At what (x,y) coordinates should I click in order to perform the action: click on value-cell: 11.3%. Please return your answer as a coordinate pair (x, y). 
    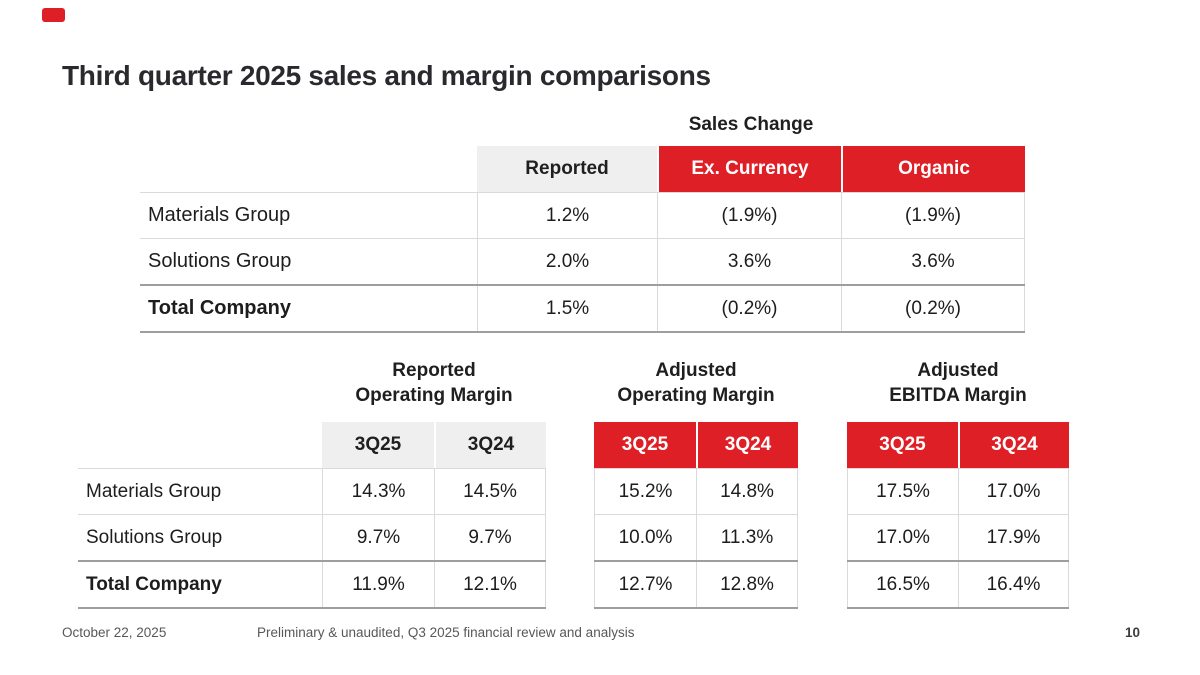
    Looking at the image, I should click on (747, 537).